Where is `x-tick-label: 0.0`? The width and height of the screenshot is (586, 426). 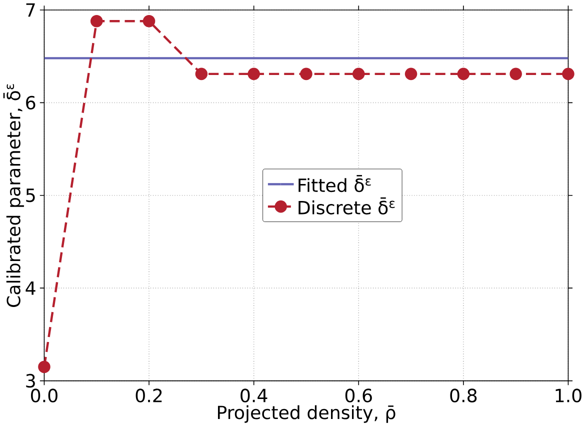 x-tick-label: 0.0 is located at coordinates (44, 395).